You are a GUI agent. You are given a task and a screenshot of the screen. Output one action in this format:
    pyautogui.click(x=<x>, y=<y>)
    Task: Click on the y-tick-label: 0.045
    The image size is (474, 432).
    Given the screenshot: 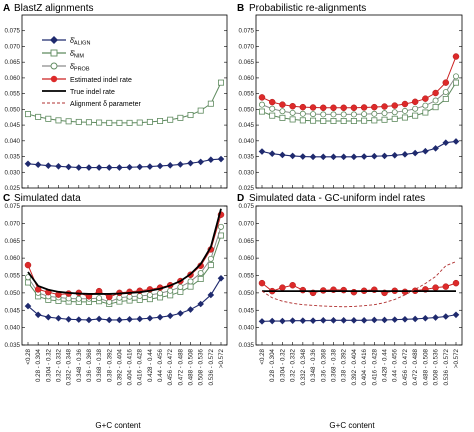 What is the action you would take?
    pyautogui.click(x=247, y=310)
    